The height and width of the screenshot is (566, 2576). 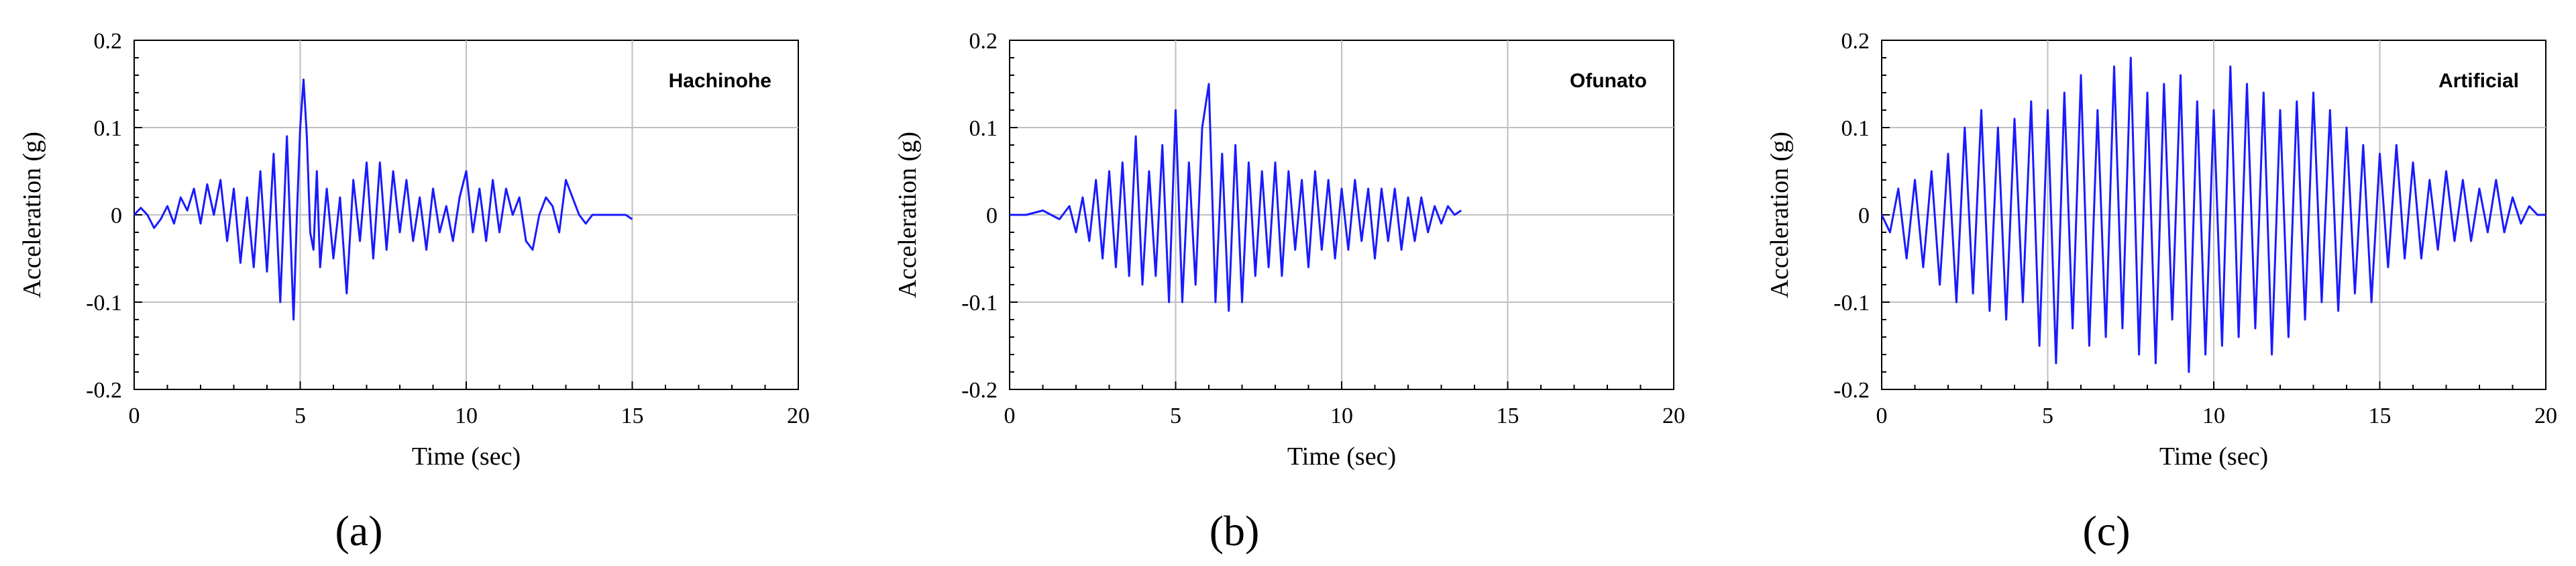 What do you see at coordinates (358, 531) in the screenshot?
I see `panel-label: (a)` at bounding box center [358, 531].